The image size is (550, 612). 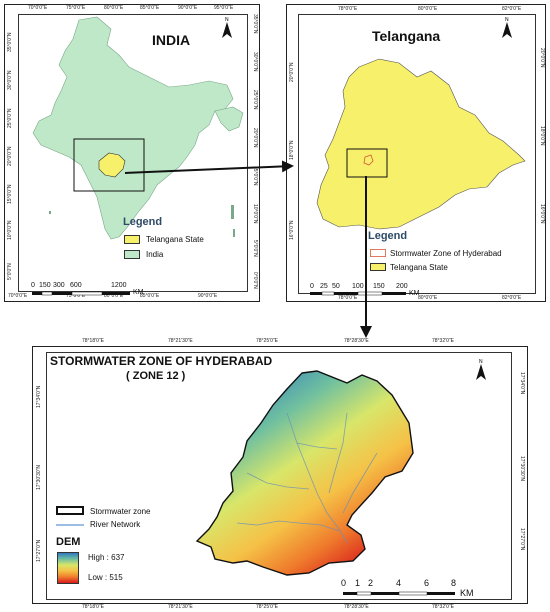 I want to click on legend-label-telangana: Telangana State, so click(x=175, y=239).